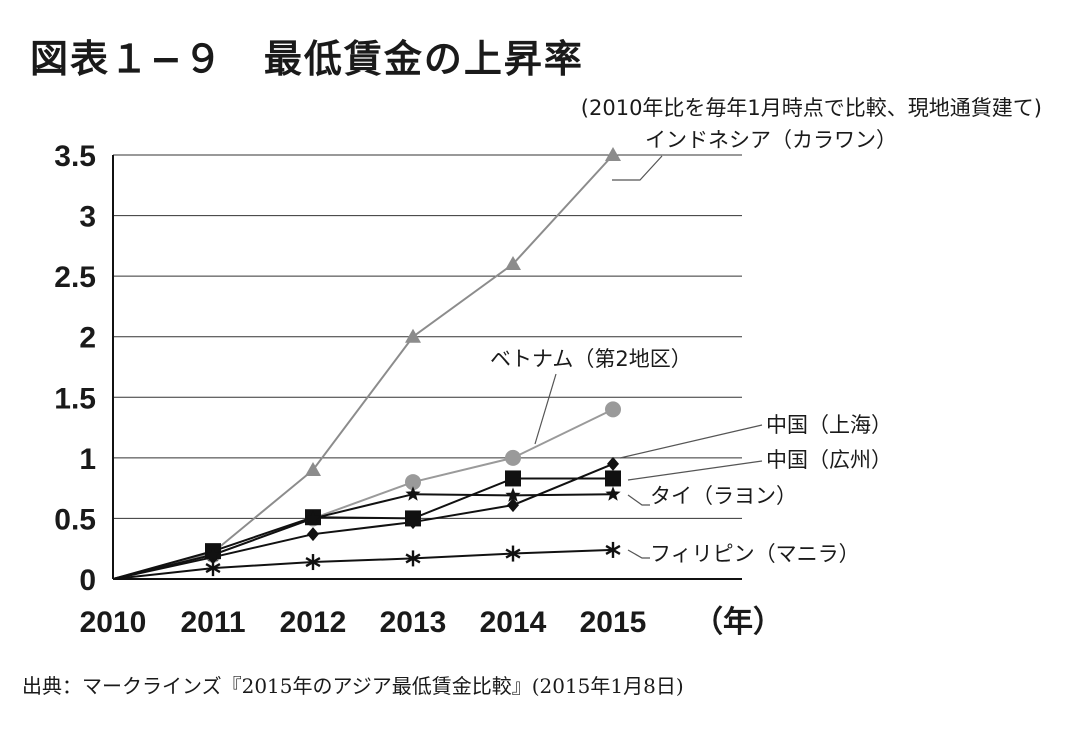 This screenshot has height=732, width=1080. What do you see at coordinates (75, 156) in the screenshot?
I see `y-tick-label: 3.5` at bounding box center [75, 156].